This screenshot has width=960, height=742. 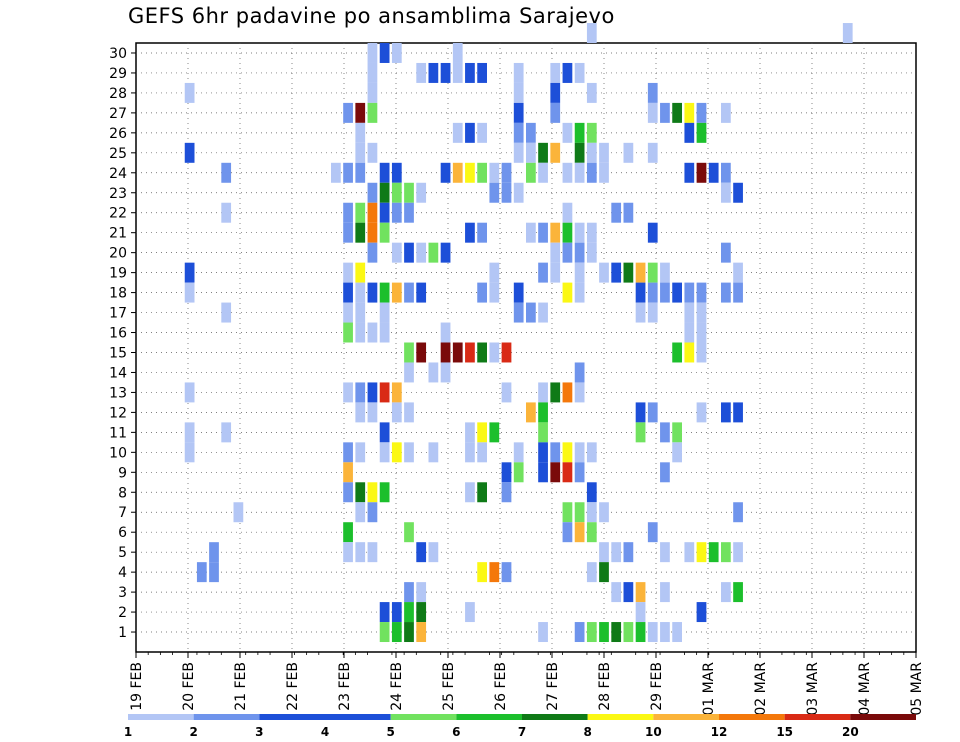 What do you see at coordinates (719, 732) in the screenshot?
I see `colorbar-label: 12` at bounding box center [719, 732].